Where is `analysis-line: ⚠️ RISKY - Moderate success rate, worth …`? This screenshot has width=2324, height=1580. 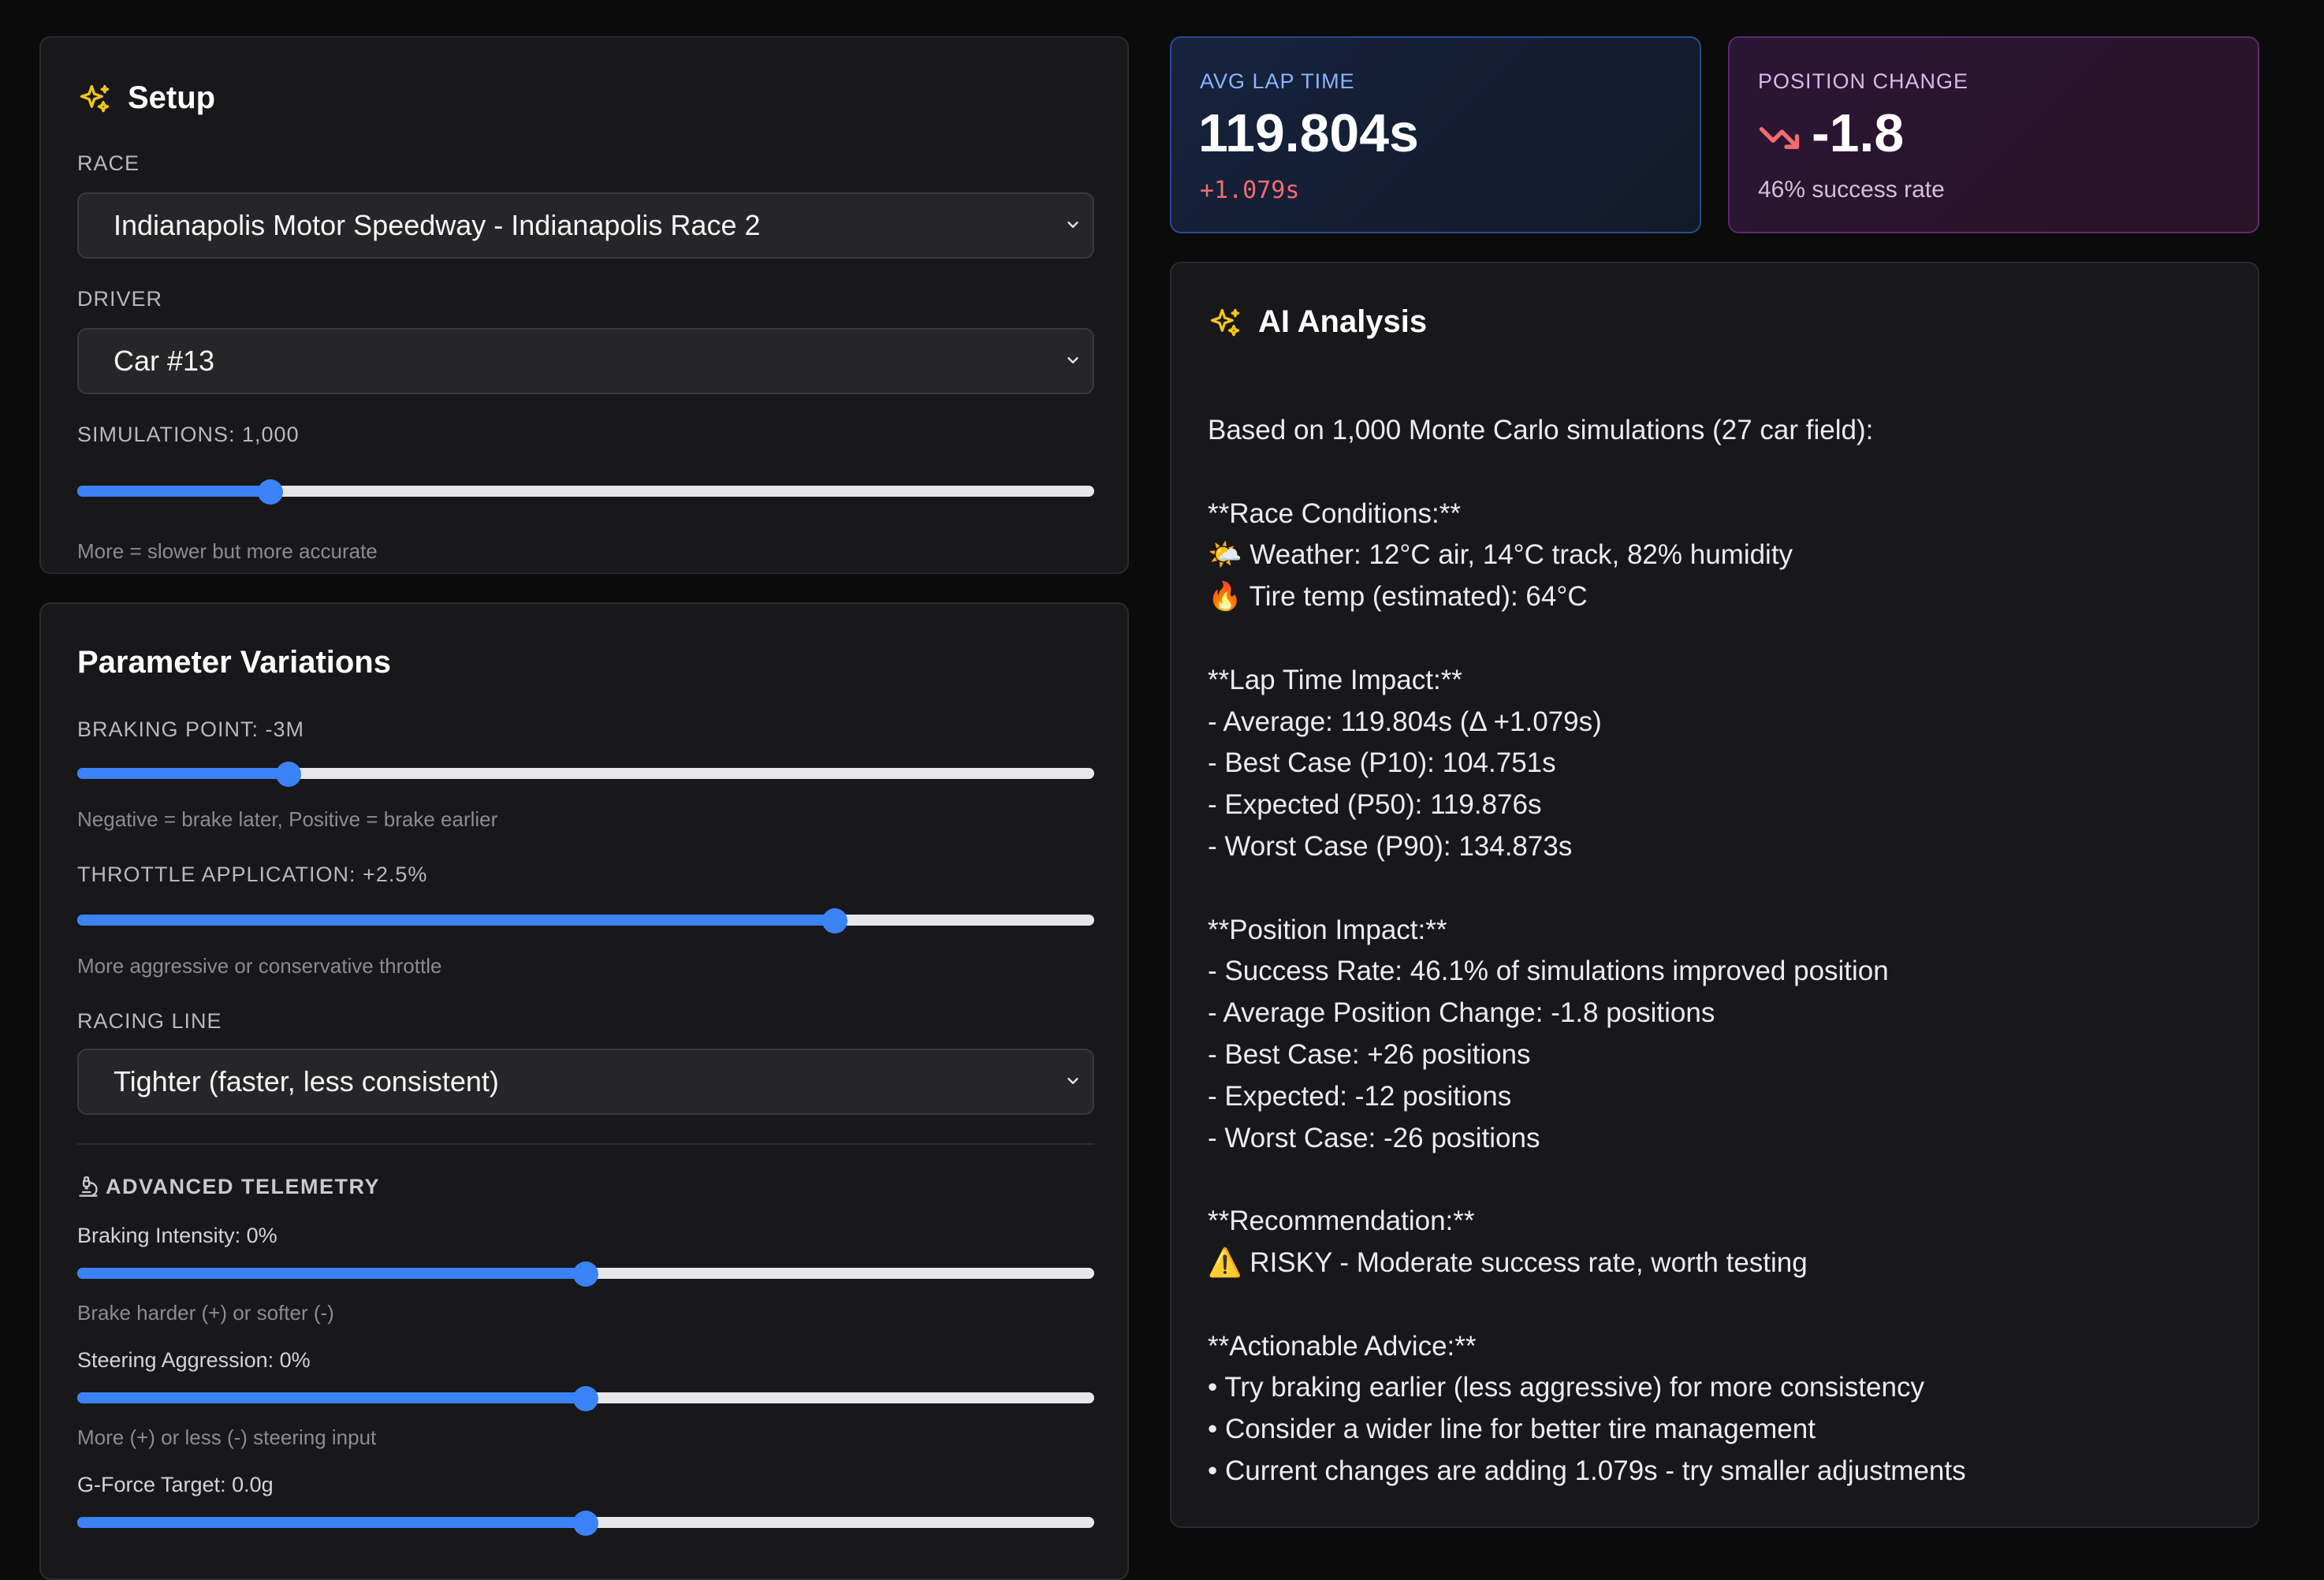
analysis-line: ⚠️ RISKY - Moderate success rate, worth … is located at coordinates (1508, 1262).